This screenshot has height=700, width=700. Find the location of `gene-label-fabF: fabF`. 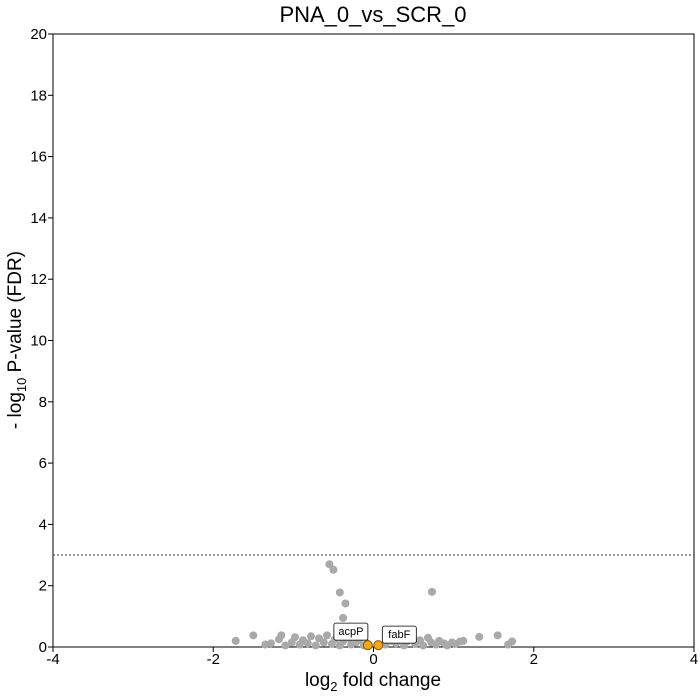

gene-label-fabF: fabF is located at coordinates (399, 635).